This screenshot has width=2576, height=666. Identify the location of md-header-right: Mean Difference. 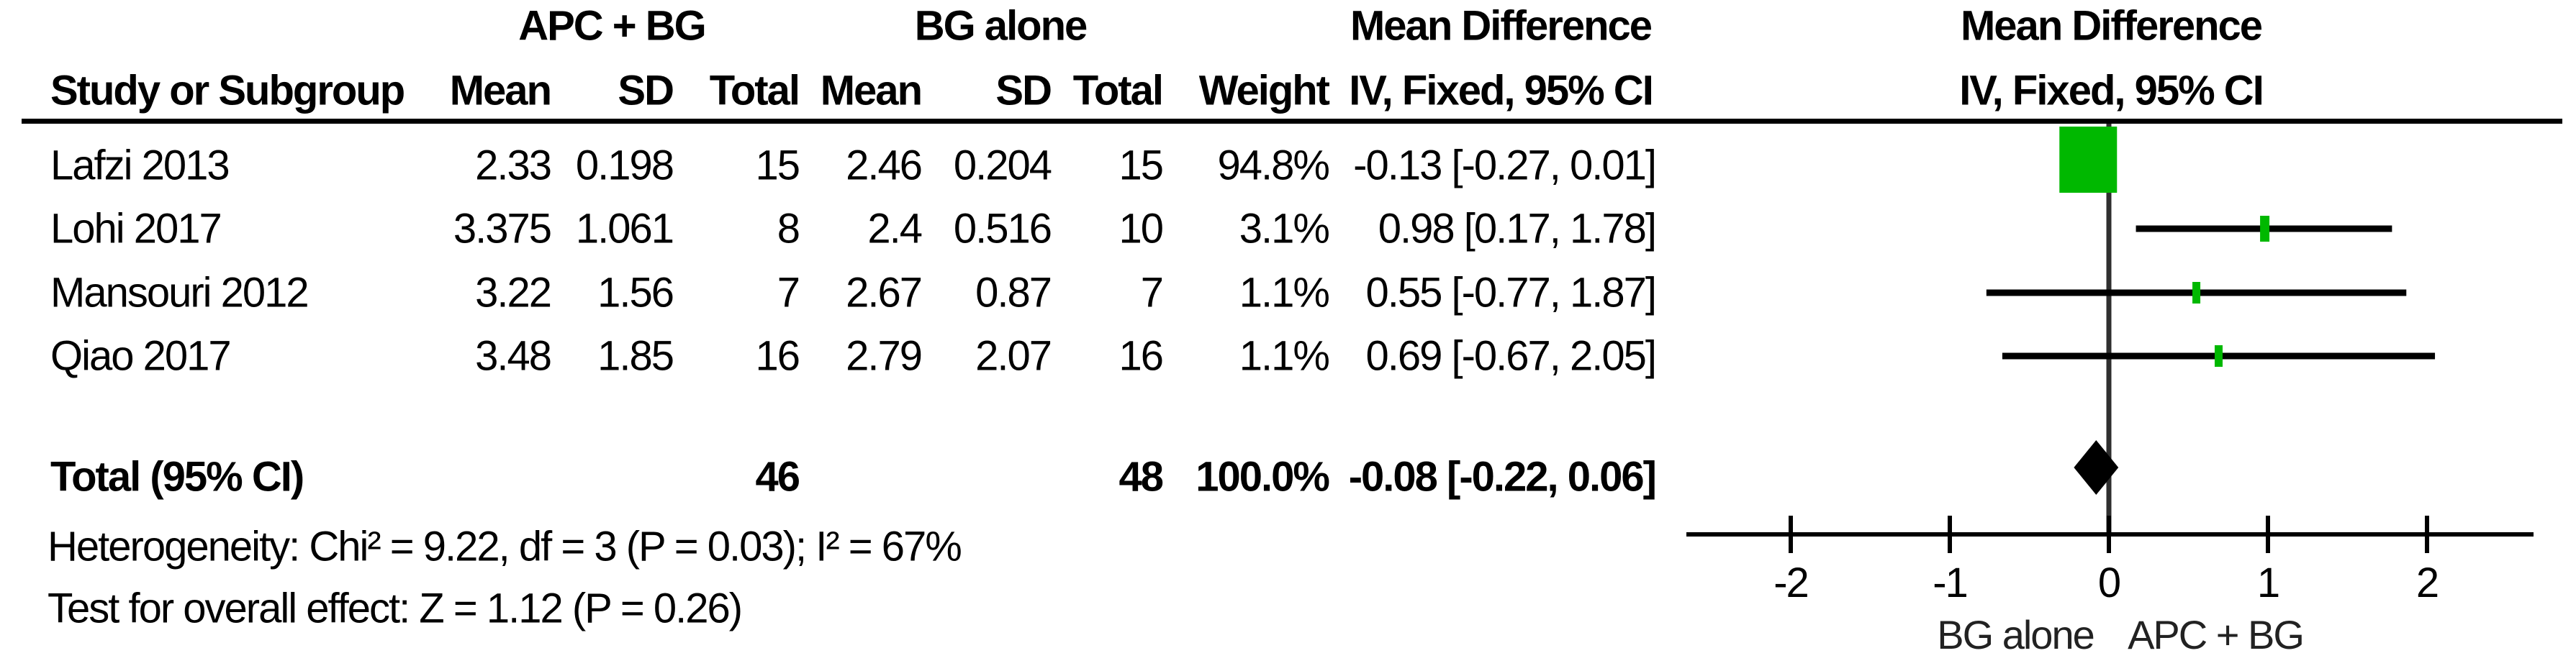
(2112, 26).